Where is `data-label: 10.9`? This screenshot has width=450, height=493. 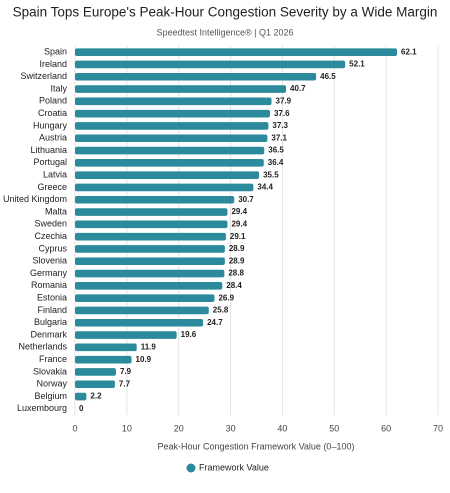
data-label: 10.9 is located at coordinates (144, 359).